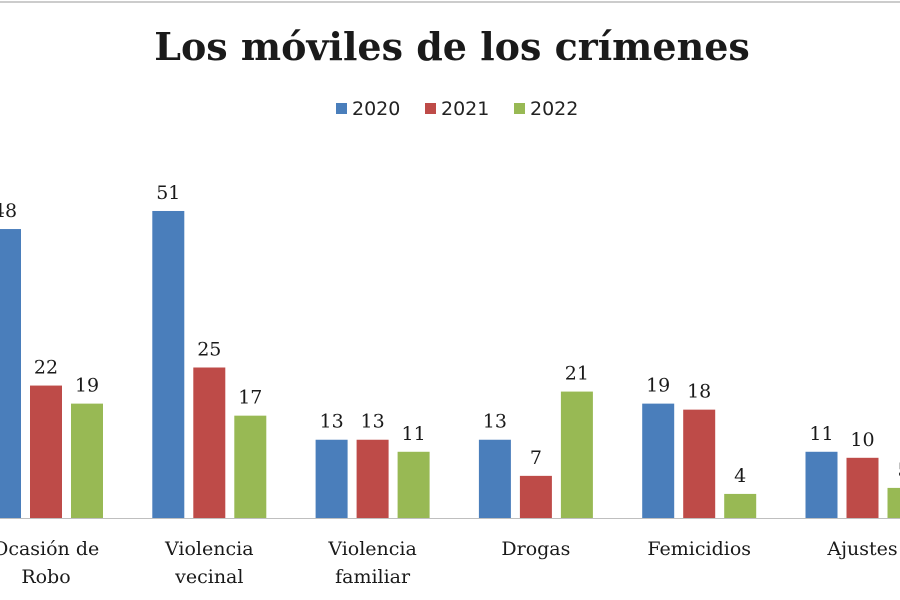  Describe the element at coordinates (740, 476) in the screenshot. I see `data-label: 4` at that location.